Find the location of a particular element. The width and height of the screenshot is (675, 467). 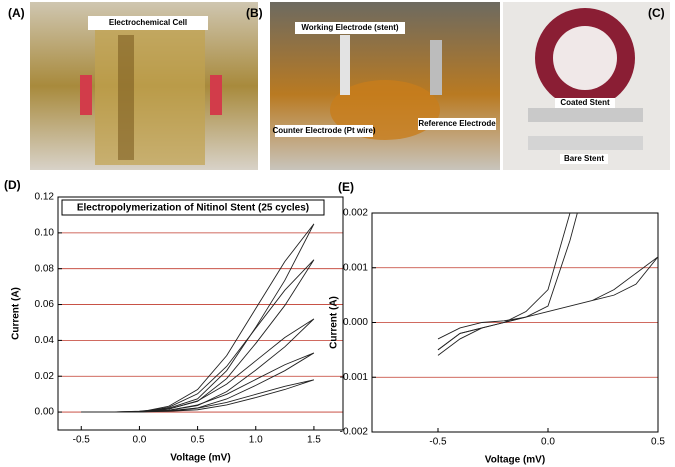

y-tick-label: 0.002 is located at coordinates (355, 213).